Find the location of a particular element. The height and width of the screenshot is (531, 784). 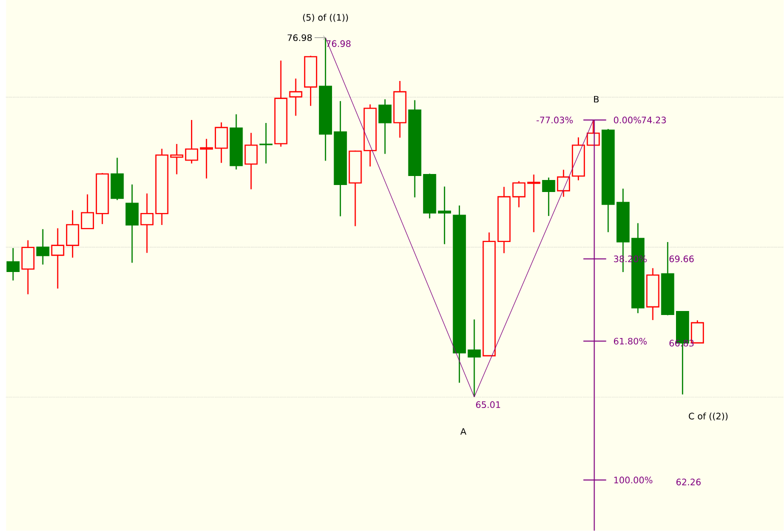

annotation: A is located at coordinates (463, 431).